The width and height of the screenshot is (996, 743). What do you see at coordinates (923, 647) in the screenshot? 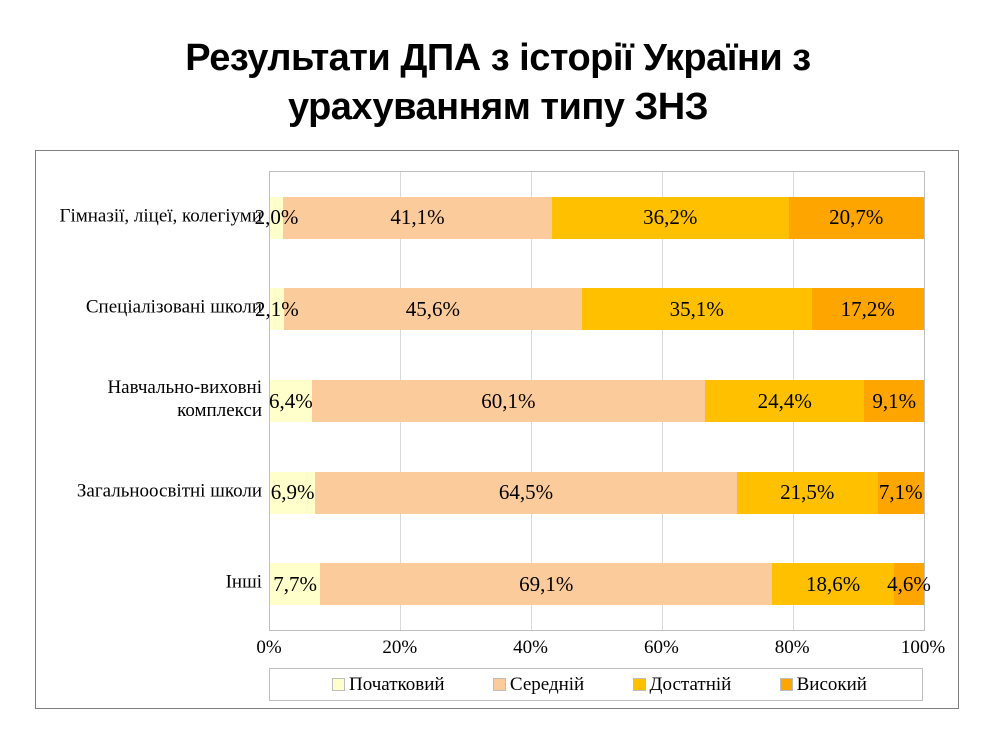
I see `x-tick-label: 100%` at bounding box center [923, 647].